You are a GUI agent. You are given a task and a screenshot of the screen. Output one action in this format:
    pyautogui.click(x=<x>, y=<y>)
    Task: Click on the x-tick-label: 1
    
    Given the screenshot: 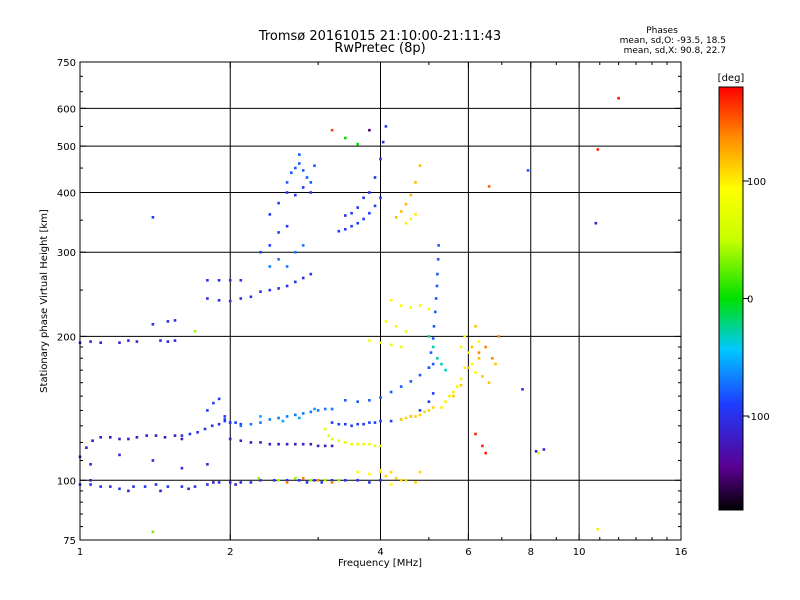 What is the action you would take?
    pyautogui.click(x=80, y=552)
    